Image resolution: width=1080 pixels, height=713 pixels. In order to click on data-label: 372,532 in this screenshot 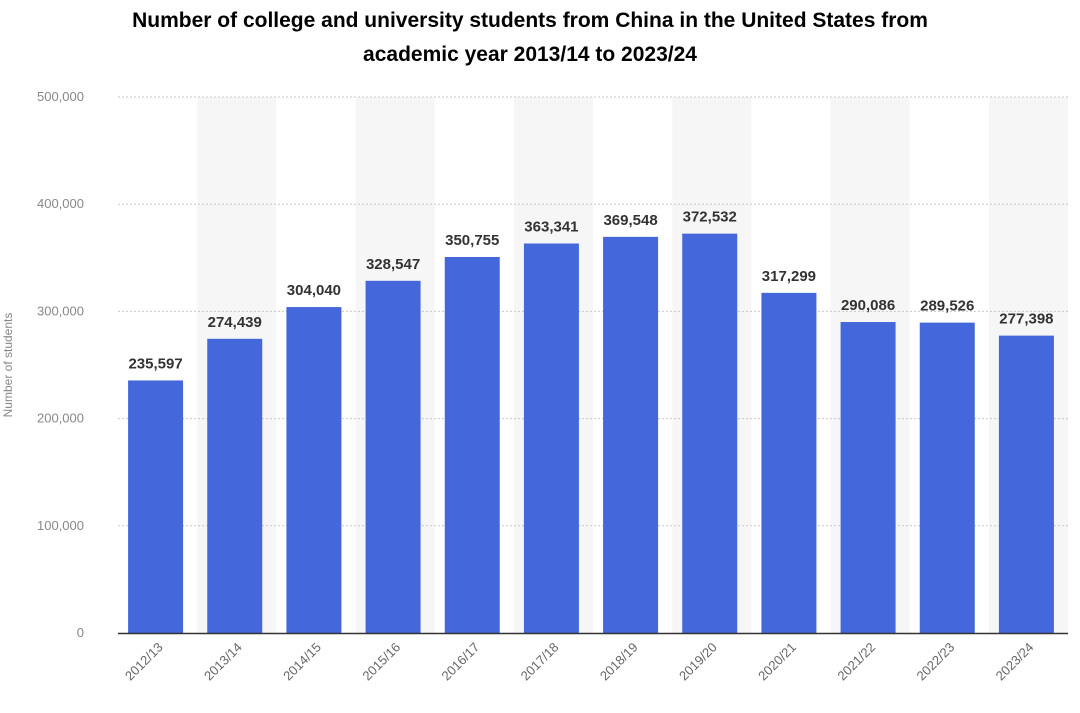, I will do `click(710, 217)`.